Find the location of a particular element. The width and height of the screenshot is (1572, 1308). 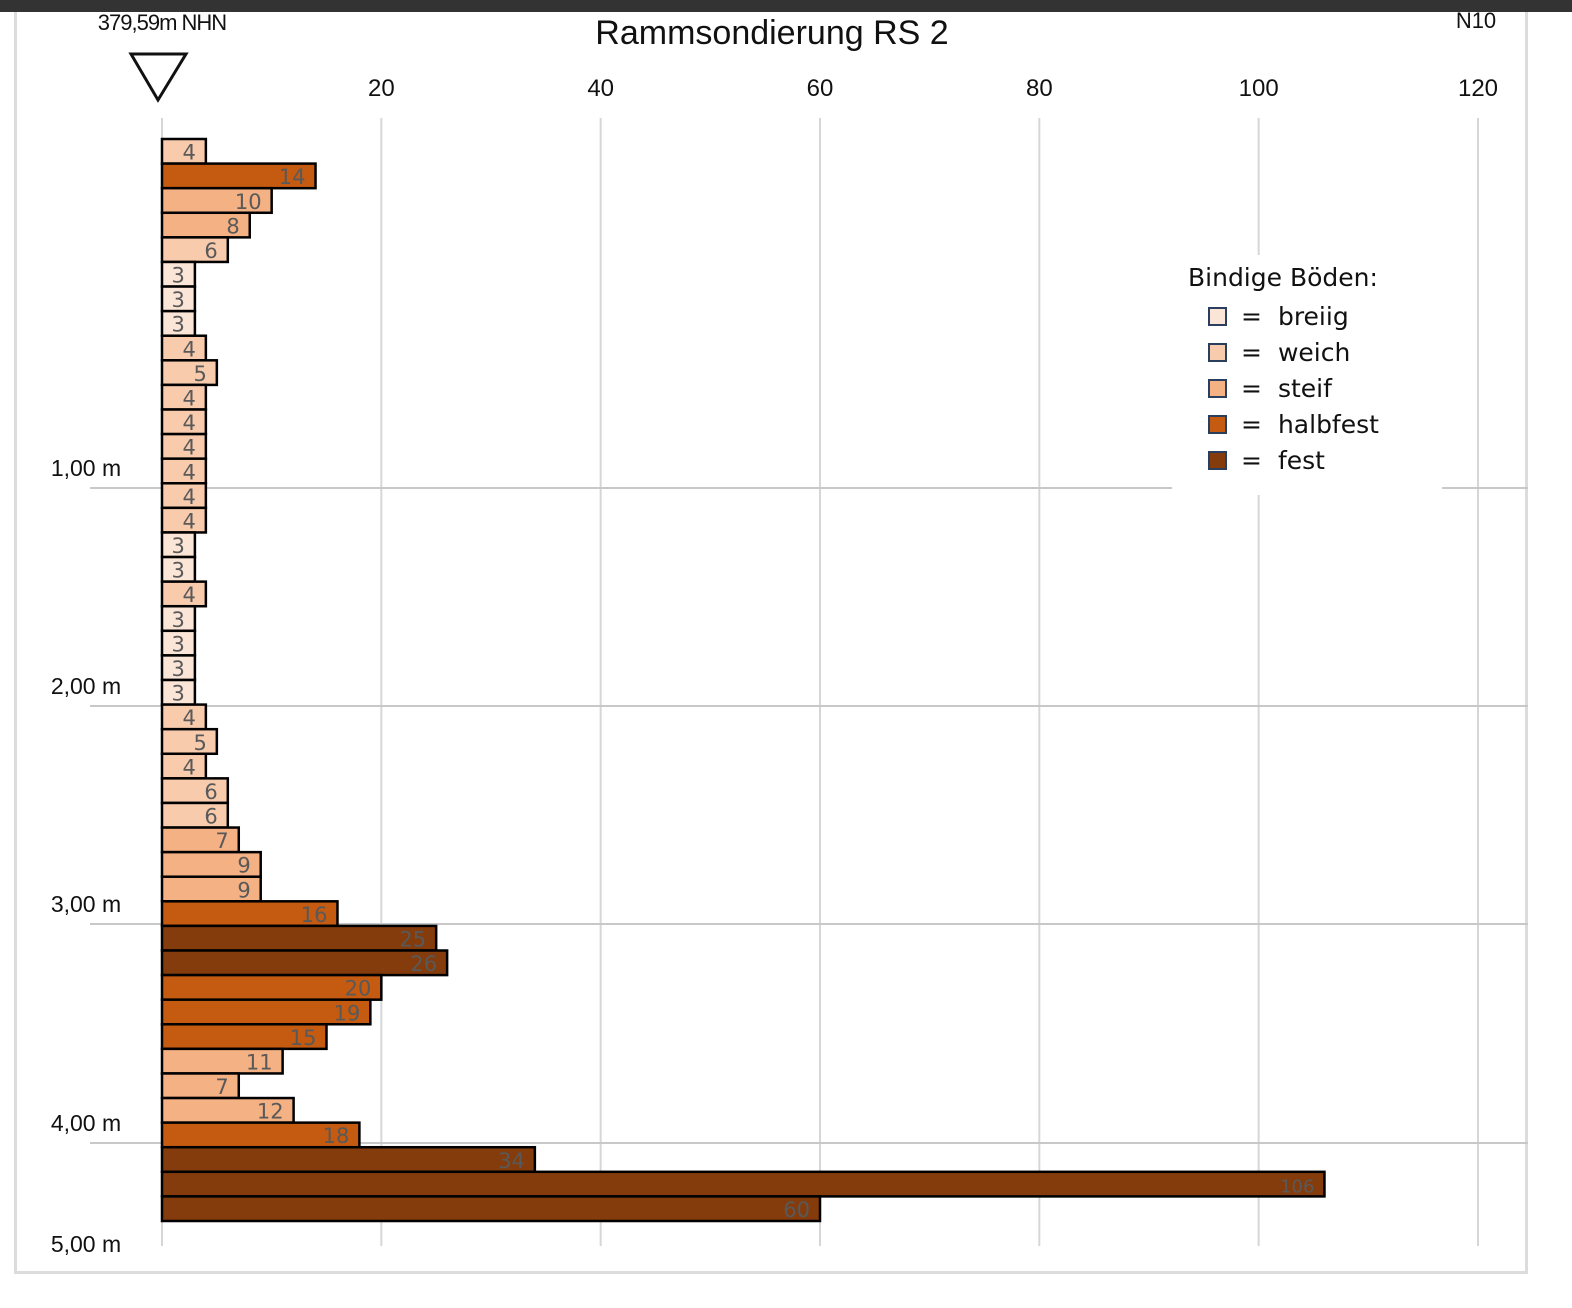

bar-value-label: 9 is located at coordinates (243, 866).